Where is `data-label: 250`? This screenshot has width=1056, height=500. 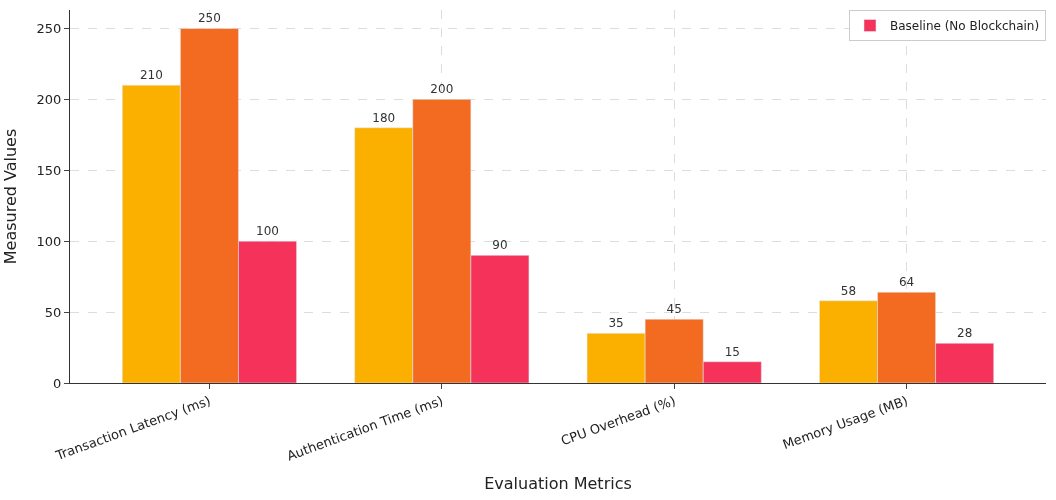
data-label: 250 is located at coordinates (209, 18).